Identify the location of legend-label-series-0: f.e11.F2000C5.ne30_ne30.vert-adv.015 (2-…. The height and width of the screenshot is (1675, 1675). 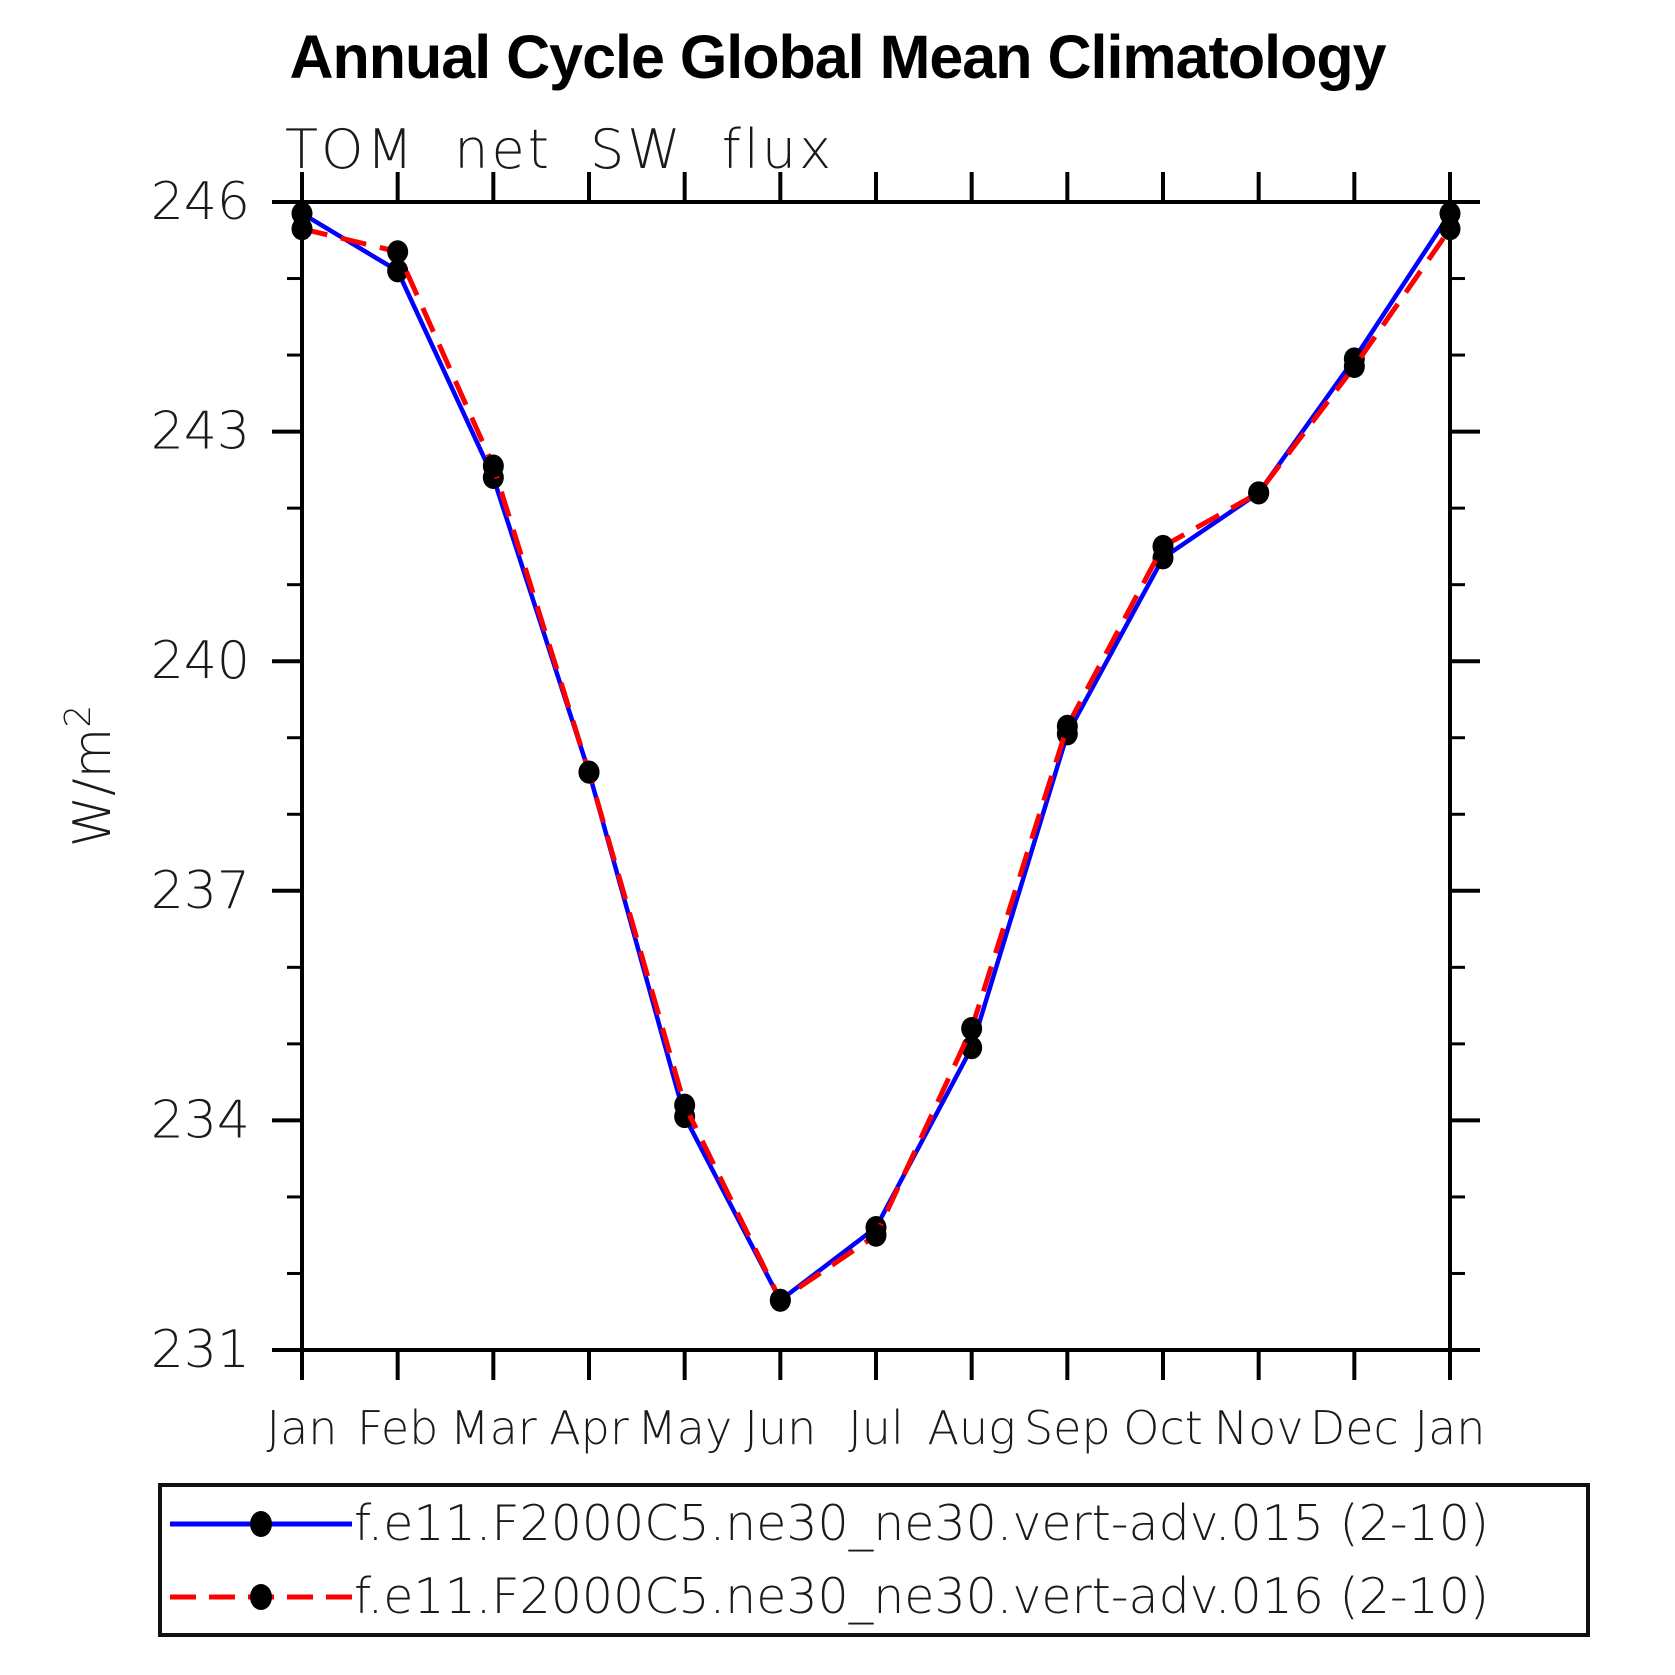
(921, 1523).